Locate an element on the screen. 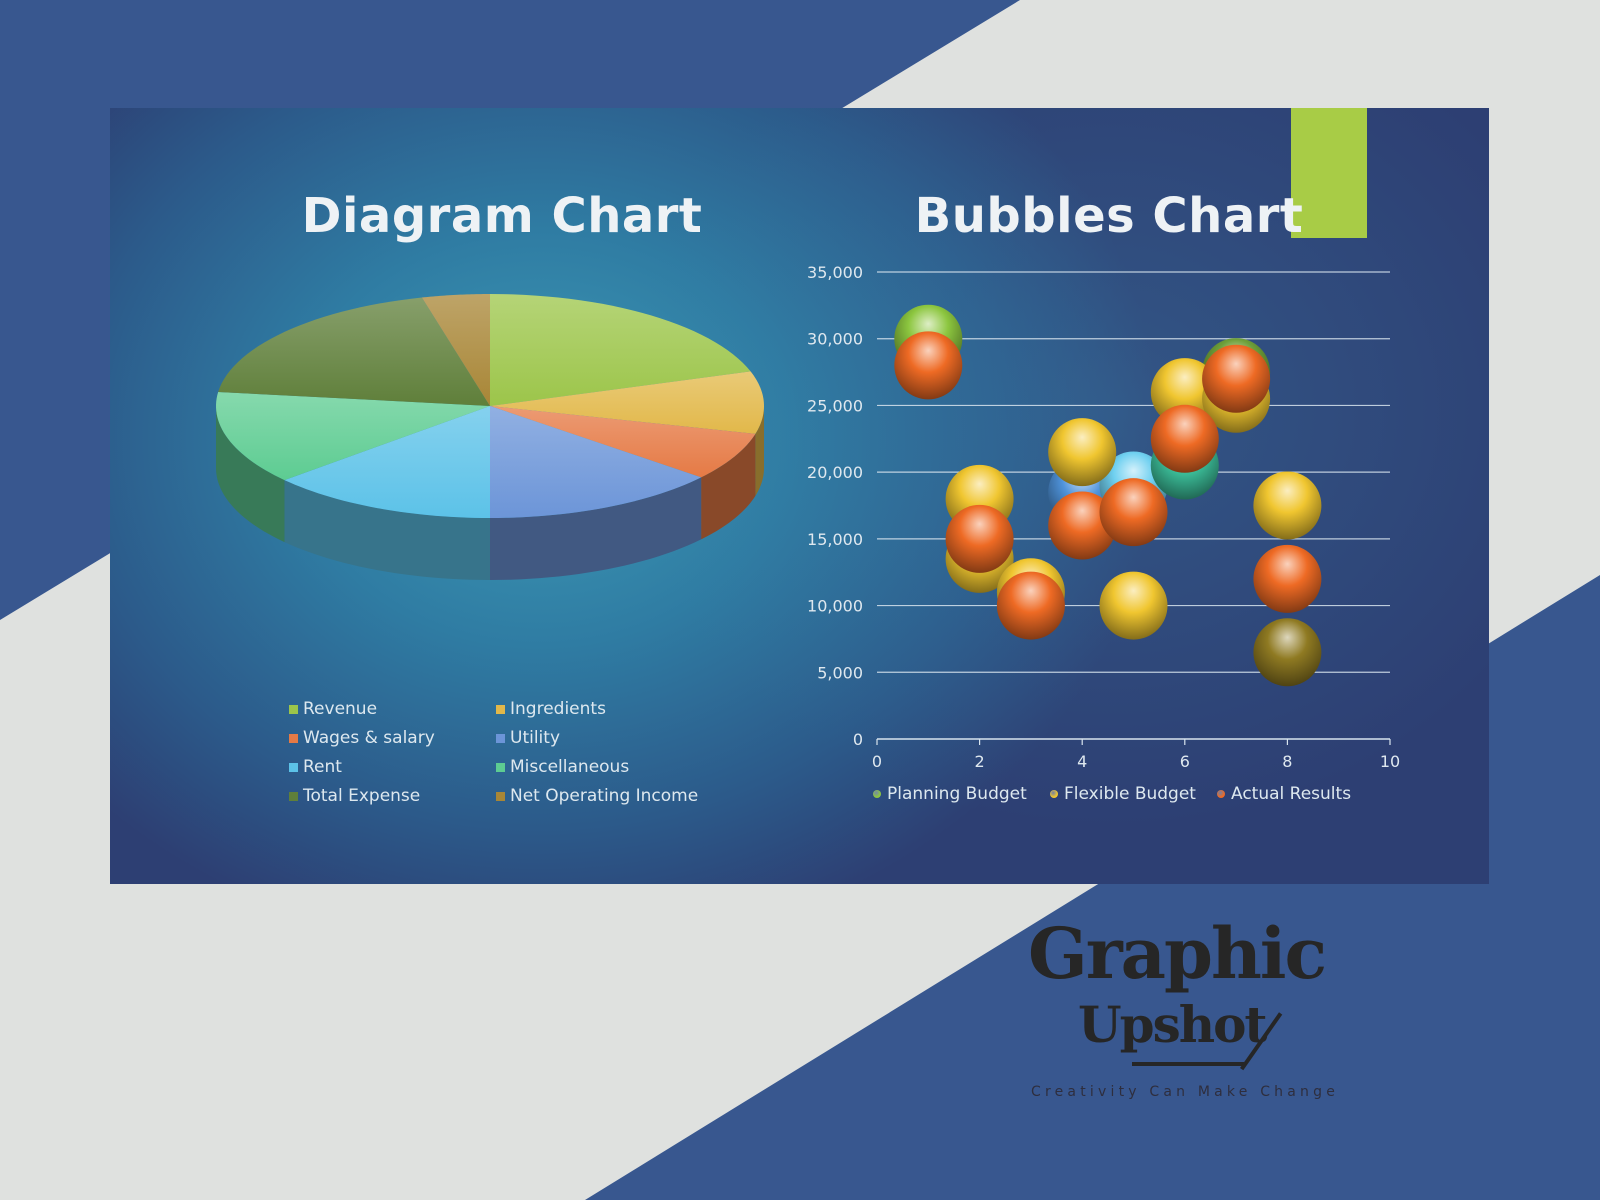 This screenshot has width=1600, height=1200. logo-graphic: Graphic is located at coordinates (1177, 953).